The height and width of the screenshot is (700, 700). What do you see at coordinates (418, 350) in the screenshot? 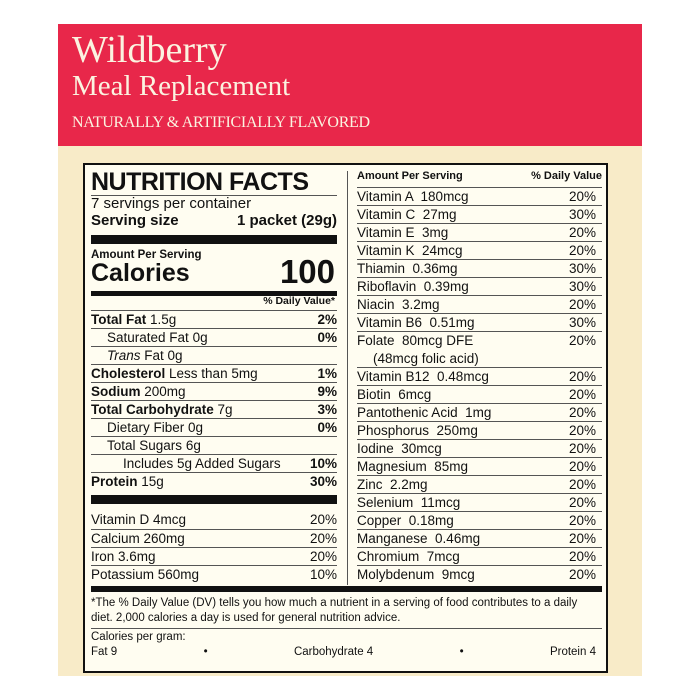
I see `nutrient-label: Folate 80mcg DFE (48mcg folic acid)` at bounding box center [418, 350].